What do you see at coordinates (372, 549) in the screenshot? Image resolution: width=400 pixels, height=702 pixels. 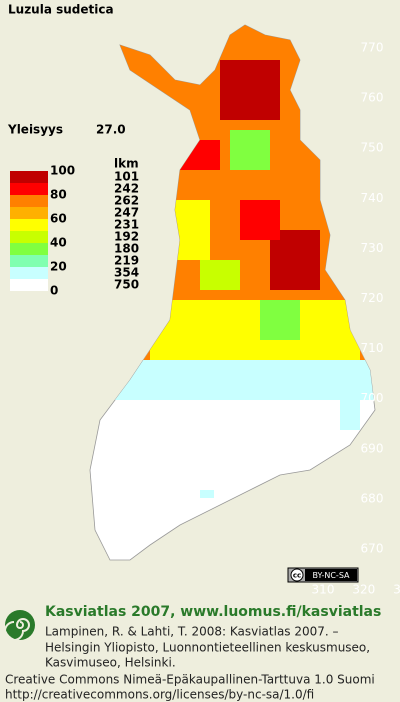 I see `y-tick-label: 670` at bounding box center [372, 549].